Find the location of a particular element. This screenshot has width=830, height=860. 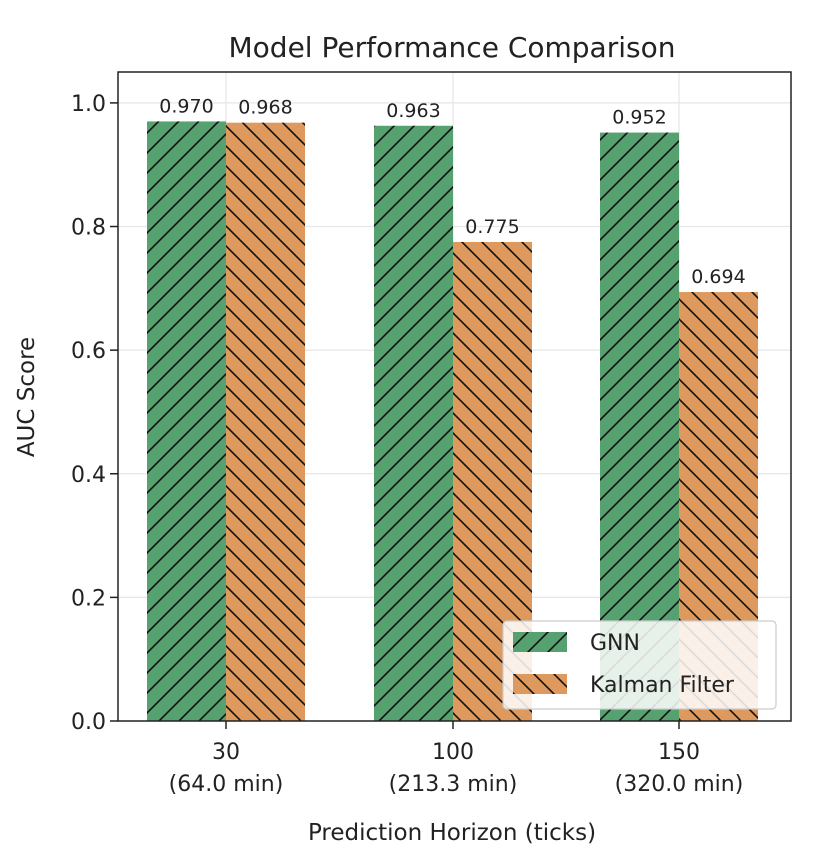

x-axis: 30 (64.0 min) 100 (213.3 min) 150 (320.0 min) is located at coordinates (456, 759).